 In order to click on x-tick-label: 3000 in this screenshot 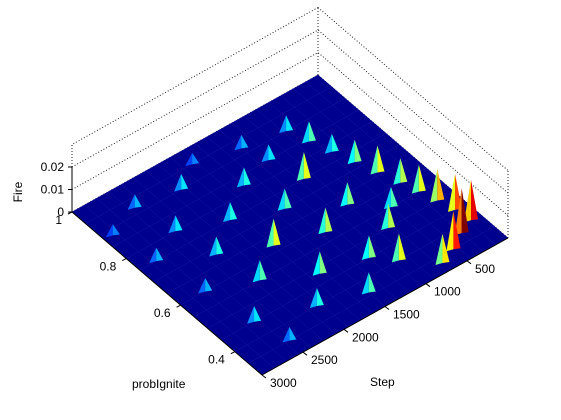, I will do `click(283, 383)`.